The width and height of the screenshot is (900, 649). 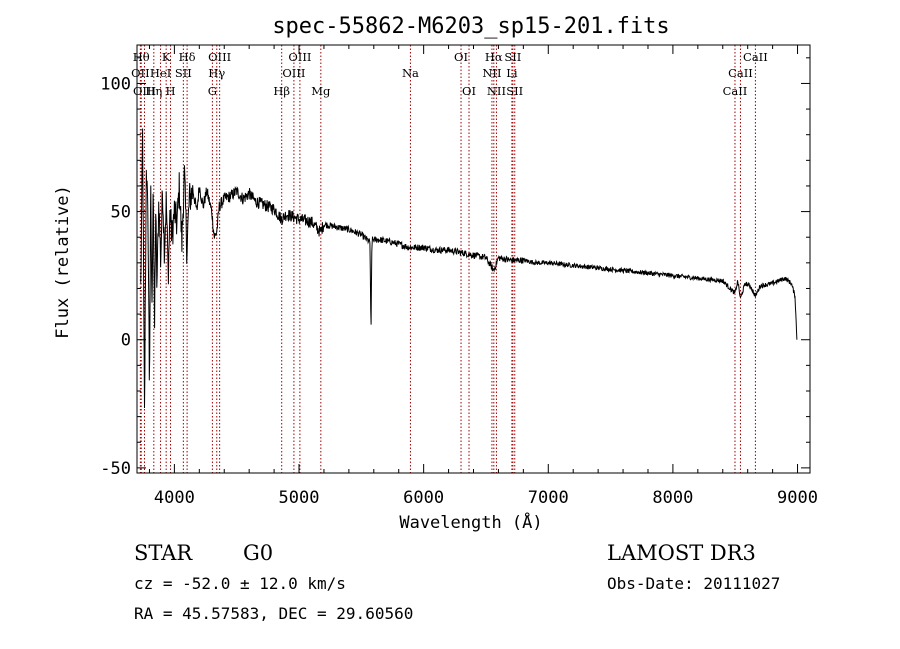 What do you see at coordinates (293, 73) in the screenshot?
I see `line-label-14: OIII` at bounding box center [293, 73].